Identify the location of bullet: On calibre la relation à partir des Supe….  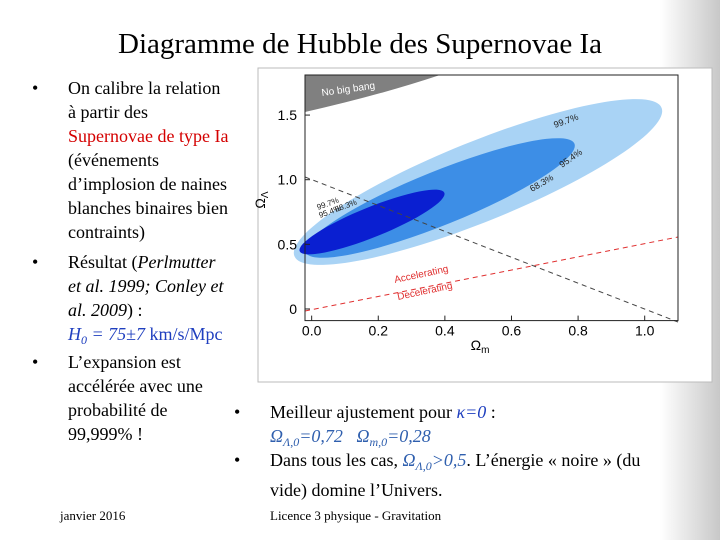
(130, 160).